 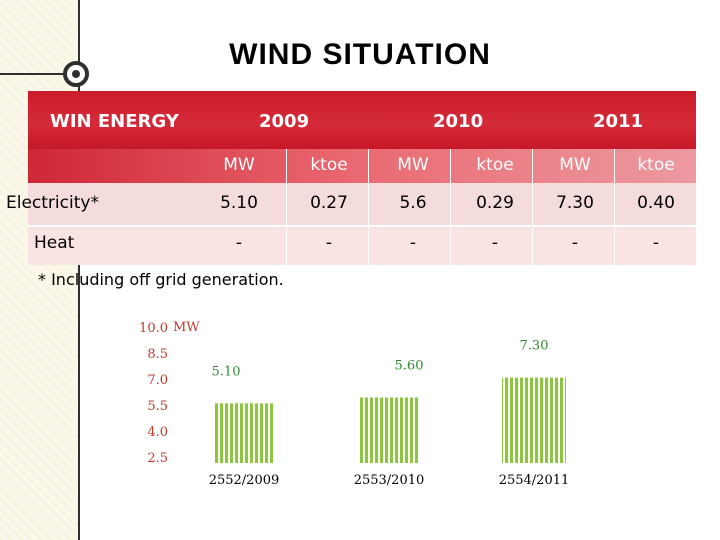 I want to click on table-cell: 0.40, so click(x=656, y=203).